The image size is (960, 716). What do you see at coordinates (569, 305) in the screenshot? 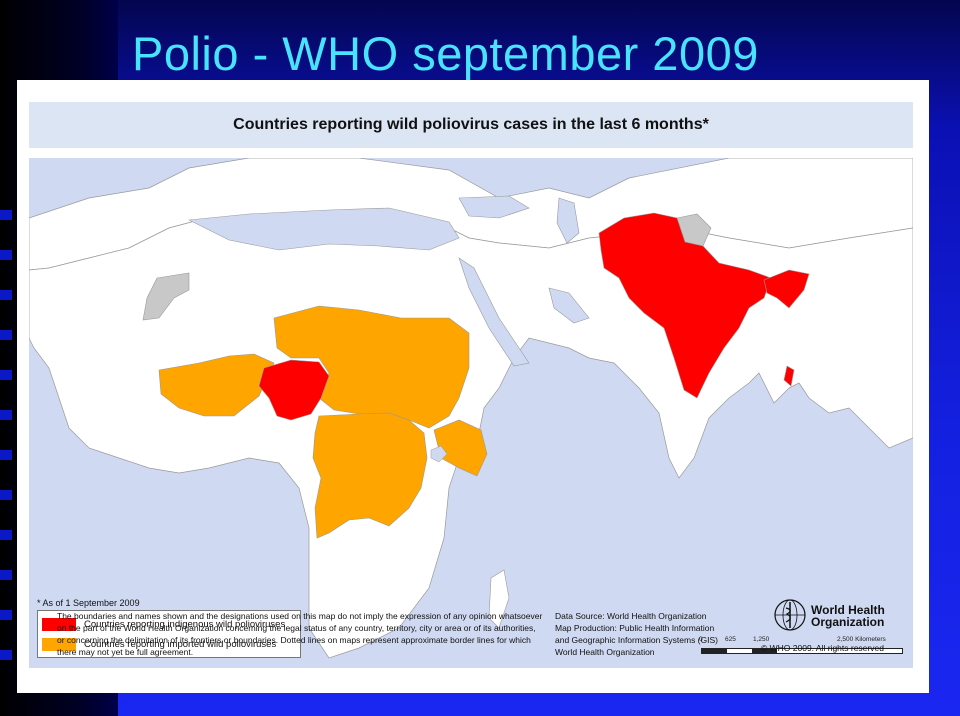
I see `persian-gulf` at bounding box center [569, 305].